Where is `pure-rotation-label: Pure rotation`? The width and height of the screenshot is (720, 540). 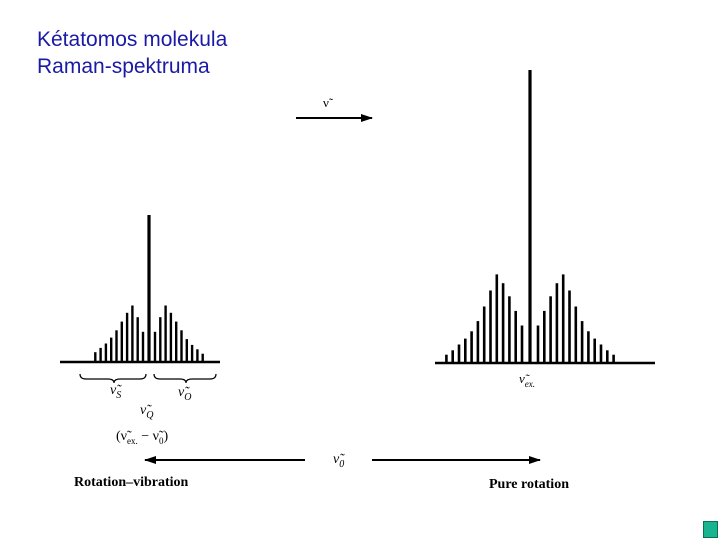 pure-rotation-label: Pure rotation is located at coordinates (529, 484).